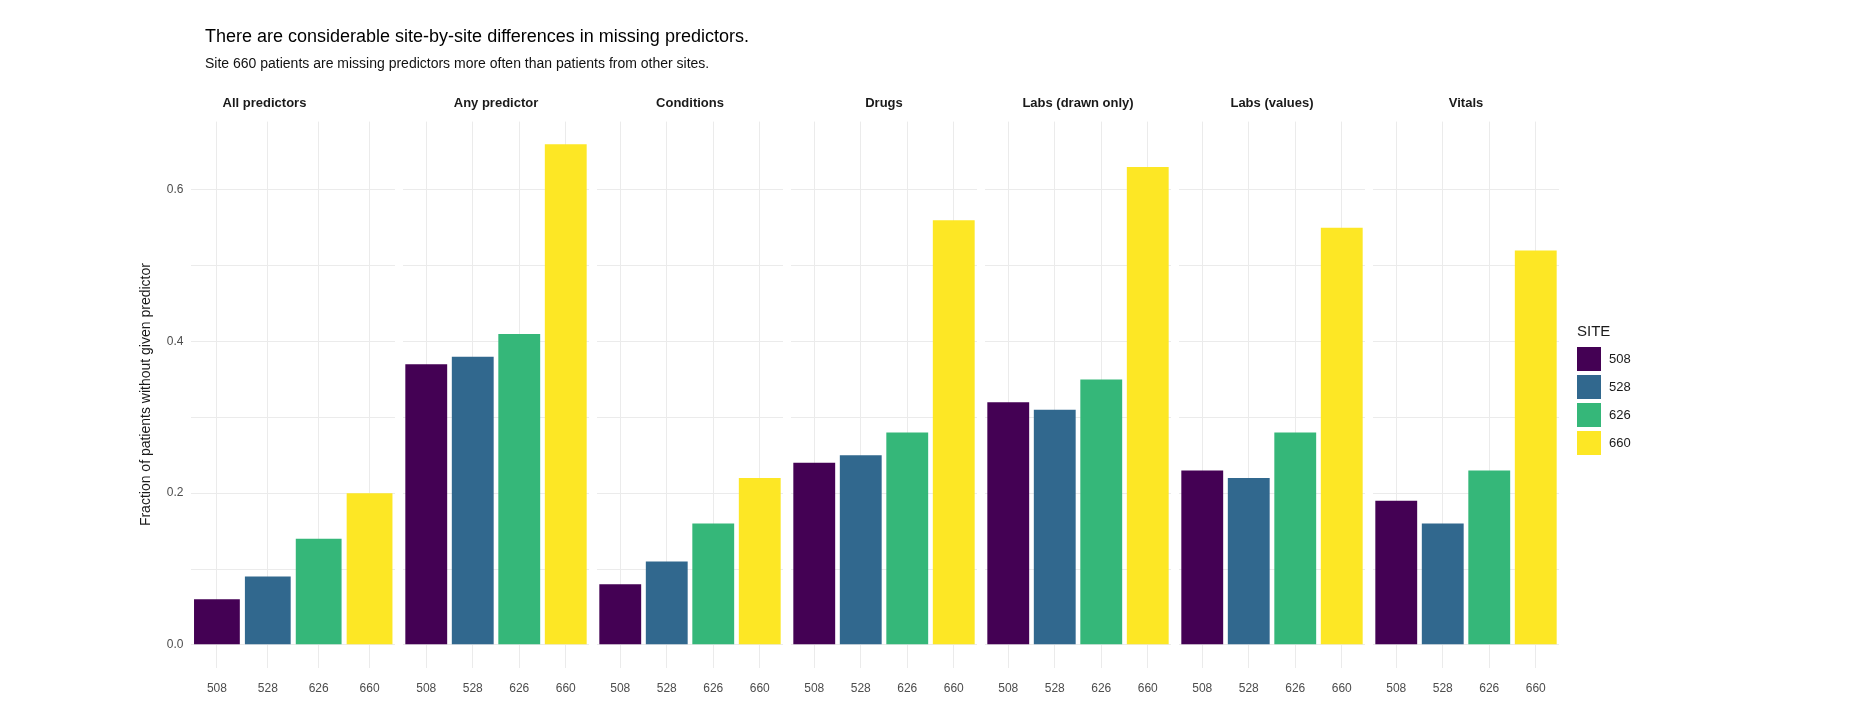 This screenshot has width=1870, height=710. I want to click on chart-title: Vitals, so click(1466, 103).